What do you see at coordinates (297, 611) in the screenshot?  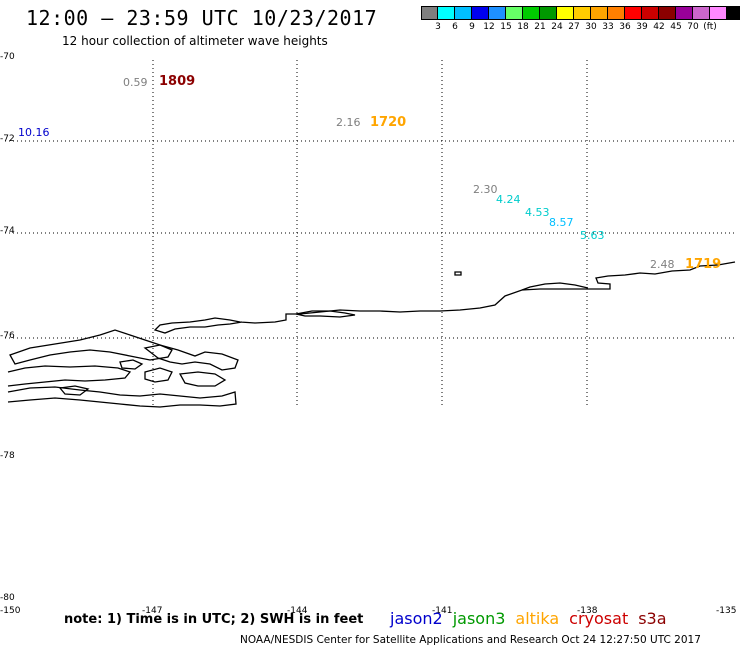 I see `lon-label: -144` at bounding box center [297, 611].